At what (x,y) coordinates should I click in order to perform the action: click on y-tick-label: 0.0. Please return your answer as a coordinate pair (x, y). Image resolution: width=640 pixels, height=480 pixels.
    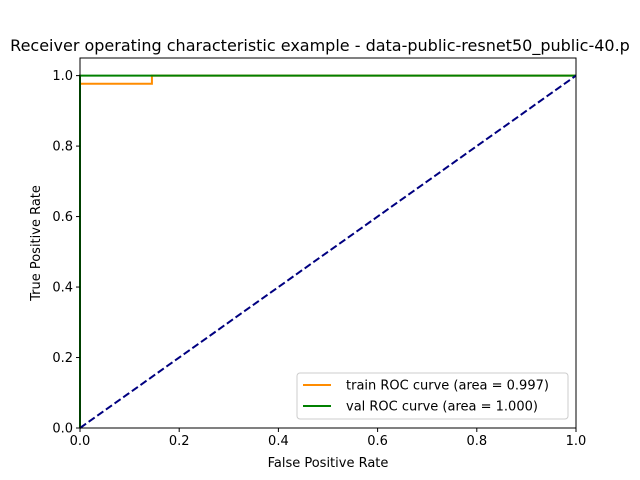
    Looking at the image, I should click on (62, 429).